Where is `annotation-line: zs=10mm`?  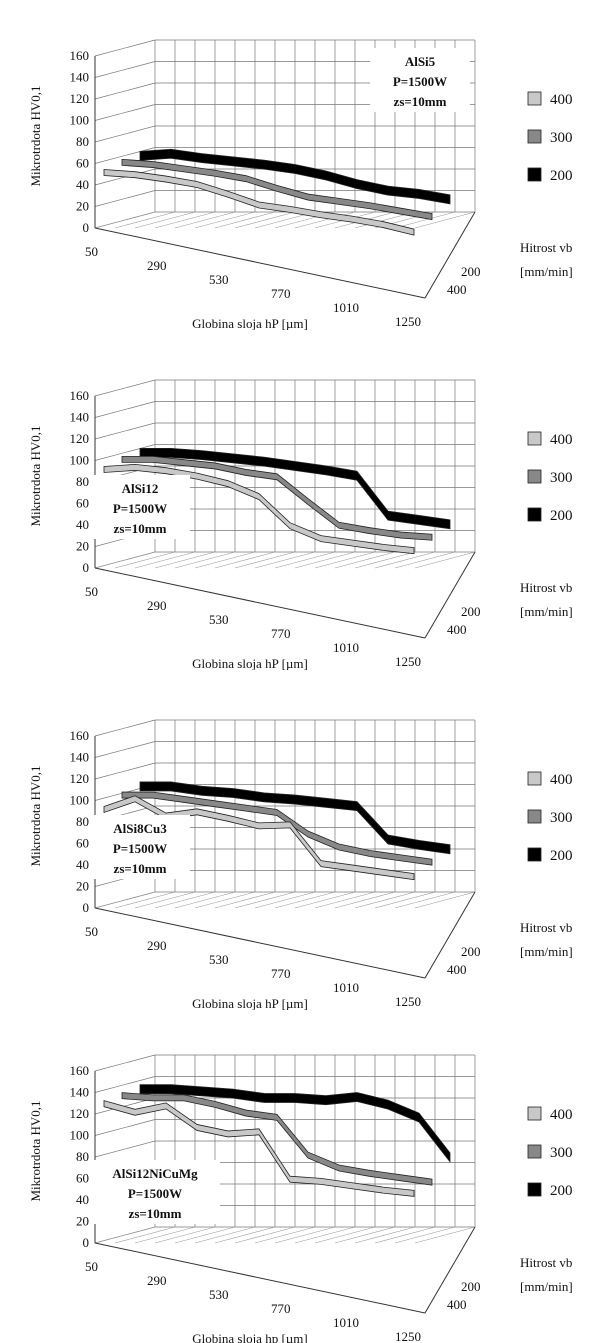 annotation-line: zs=10mm is located at coordinates (140, 528).